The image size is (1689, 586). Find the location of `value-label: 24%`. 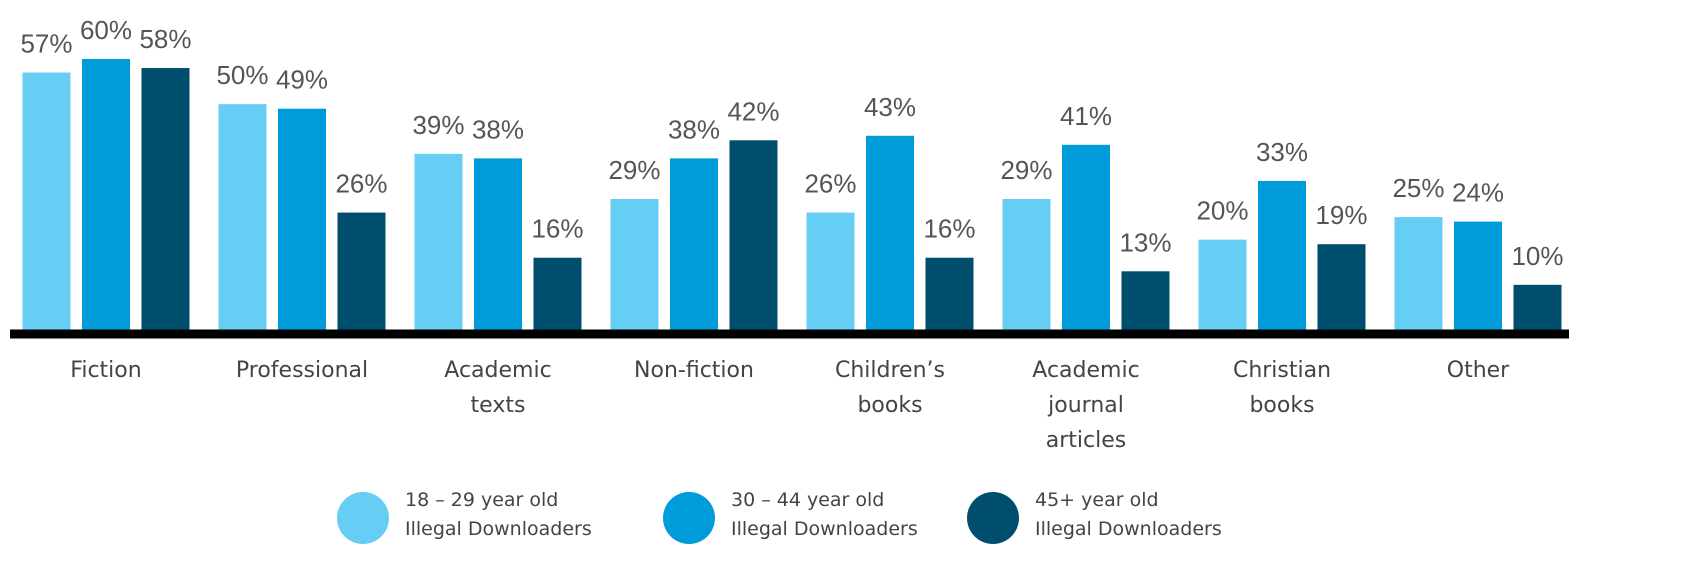

value-label: 24% is located at coordinates (1478, 193).